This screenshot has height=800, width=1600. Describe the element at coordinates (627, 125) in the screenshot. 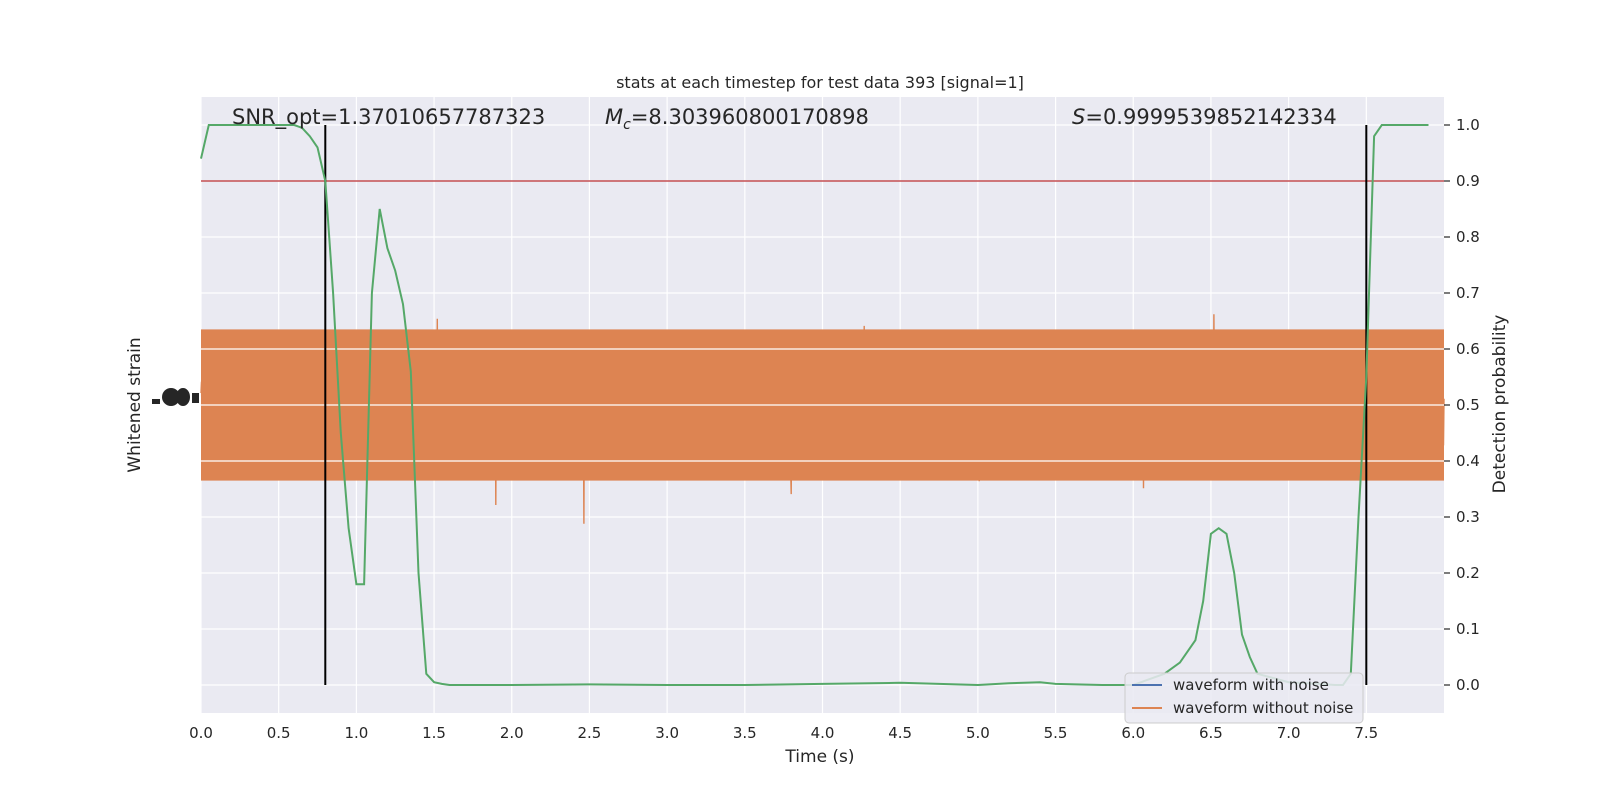

I see `mc-subscript: c` at that location.